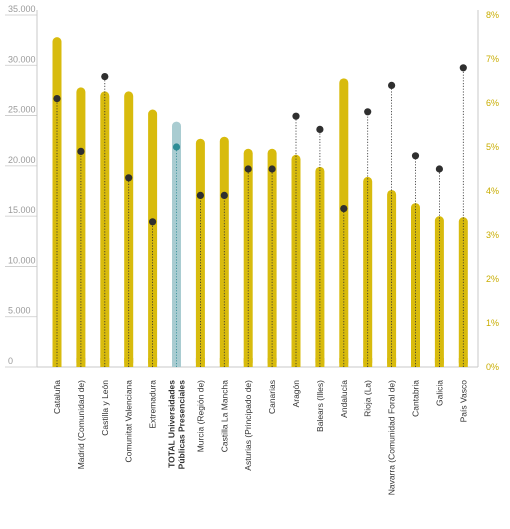  What do you see at coordinates (182, 425) in the screenshot?
I see `category-label-line: Públicas Presenciales` at bounding box center [182, 425].